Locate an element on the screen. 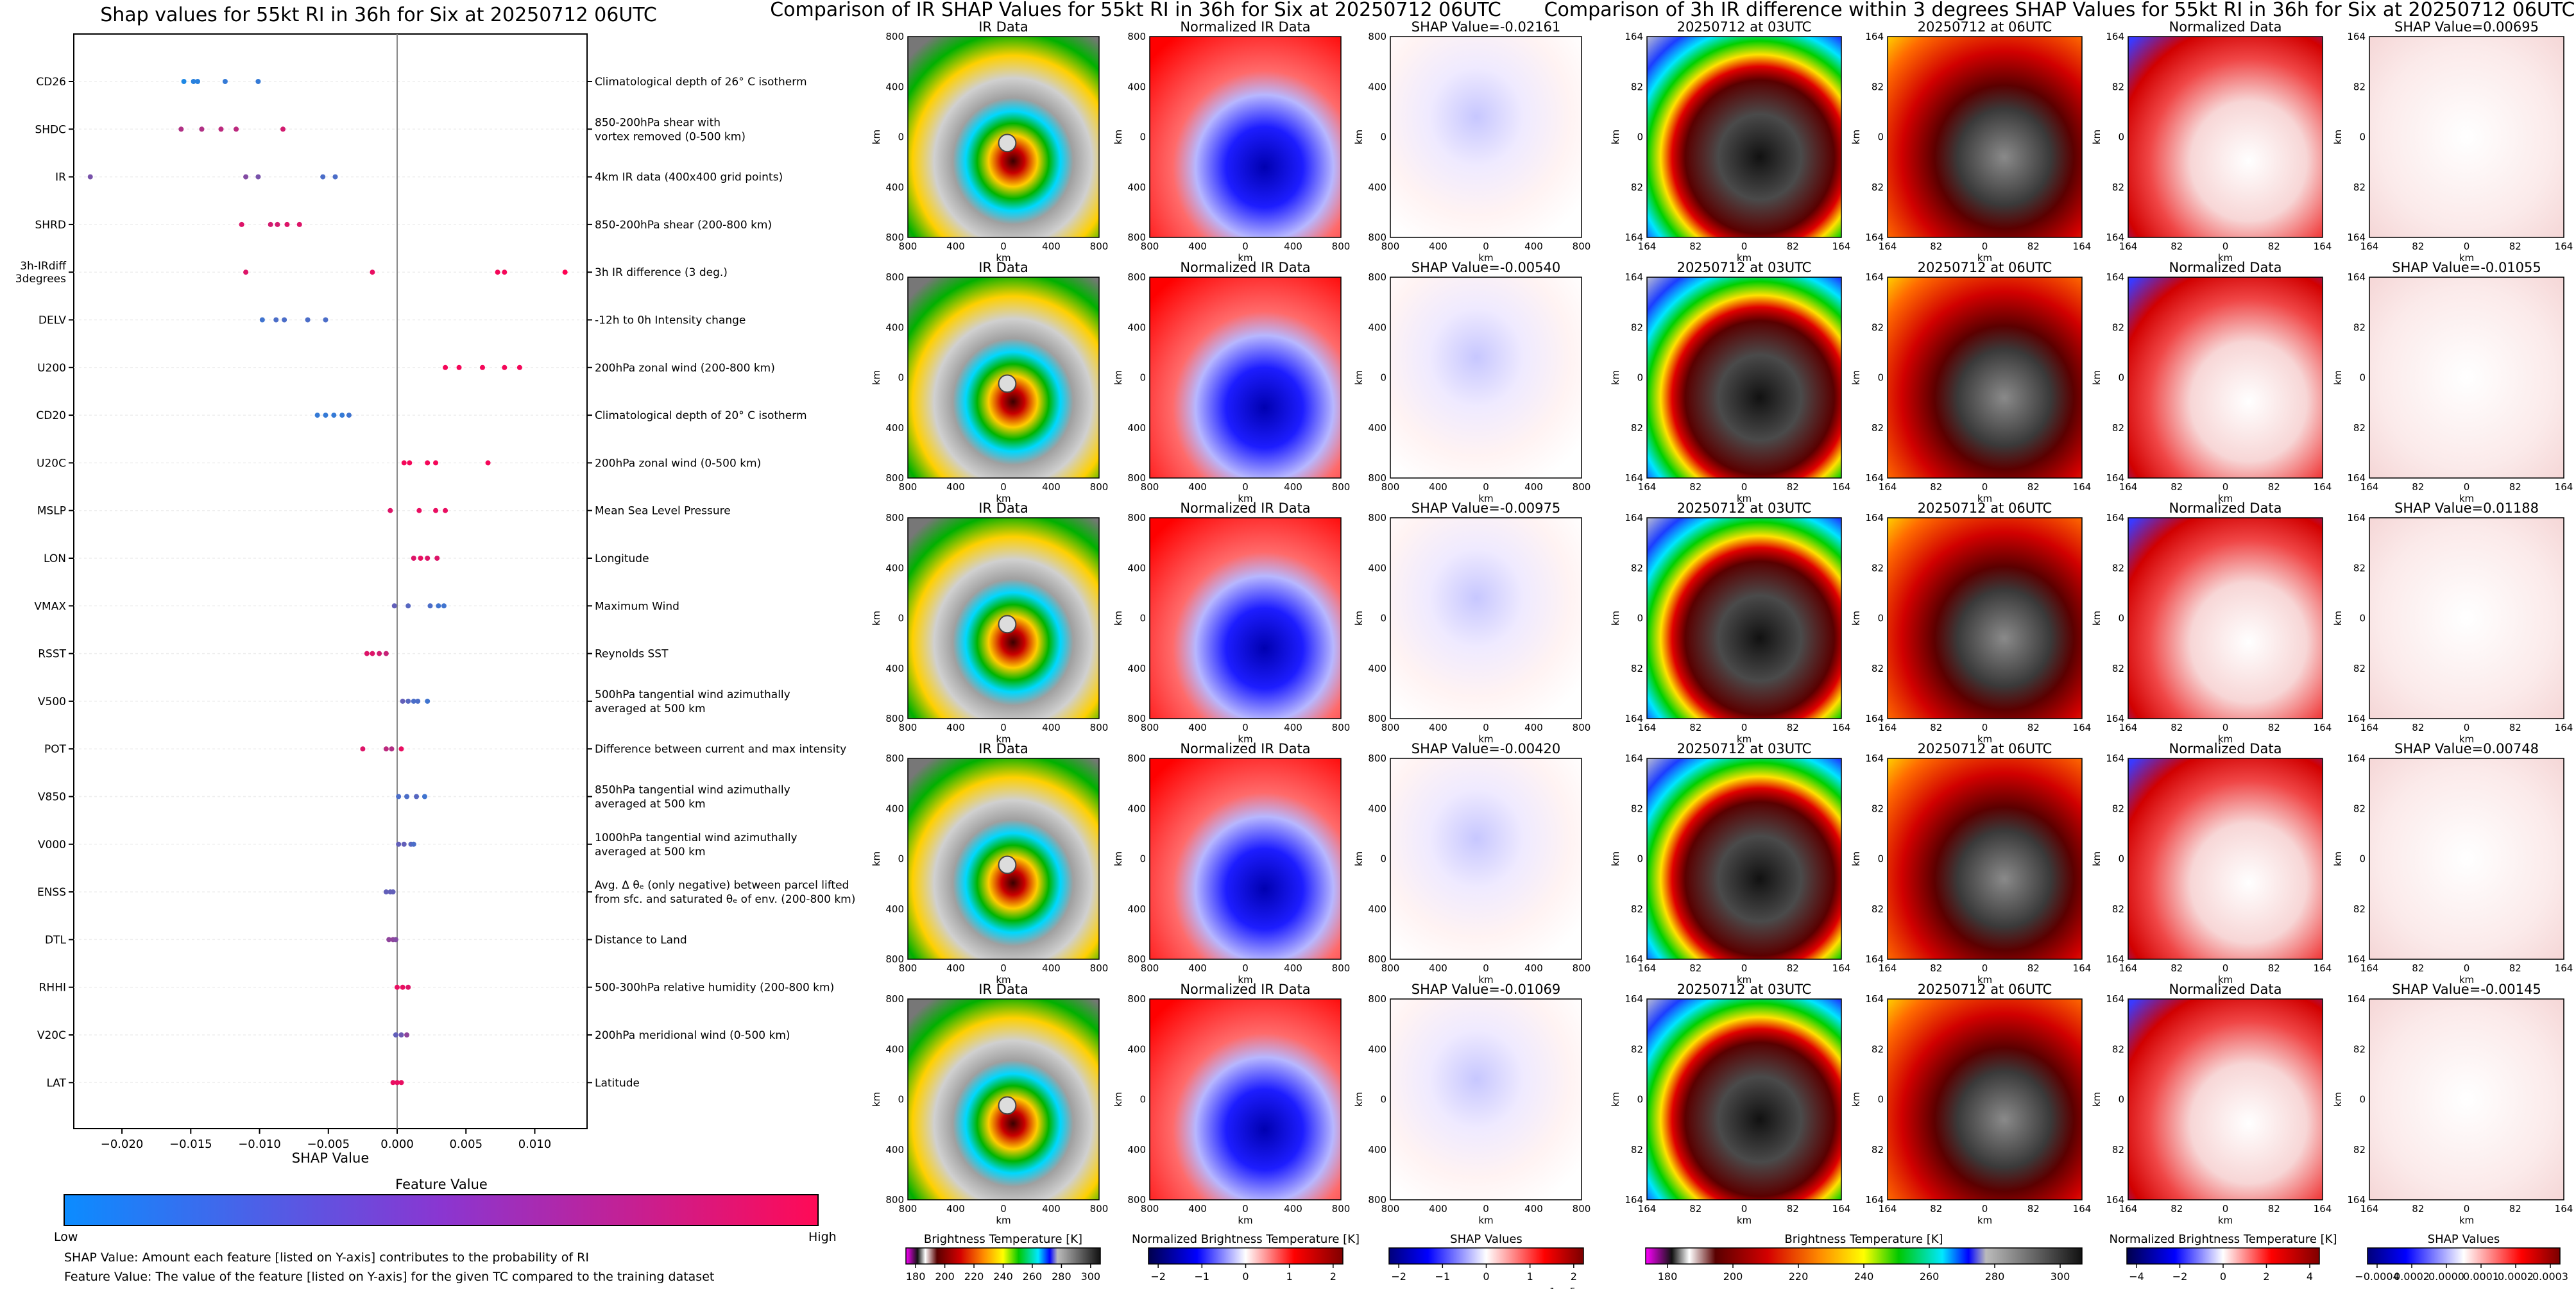 This screenshot has width=2576, height=1289. colorbar-title: Normalized Brightness Temperature [K] is located at coordinates (2223, 1239).